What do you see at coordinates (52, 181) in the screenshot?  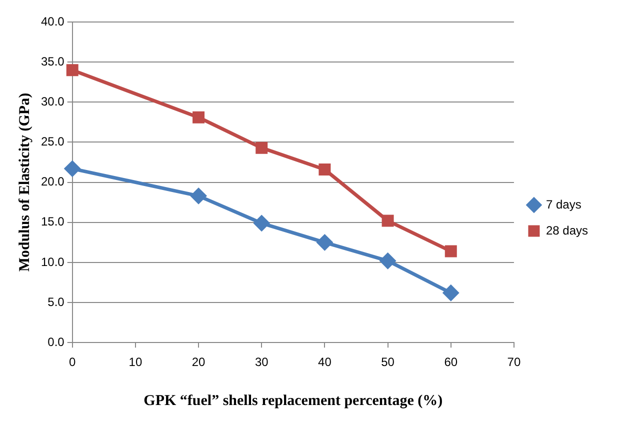 I see `y-tick-label: 20.0` at bounding box center [52, 181].